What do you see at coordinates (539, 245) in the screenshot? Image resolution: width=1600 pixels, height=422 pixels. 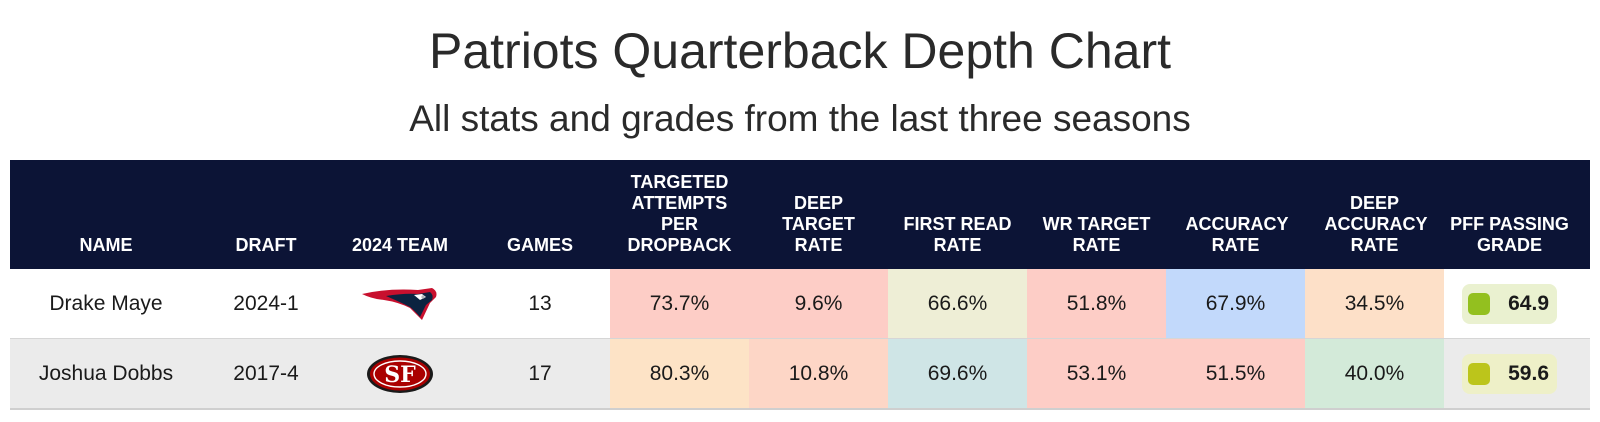 I see `header-games: GAMES` at bounding box center [539, 245].